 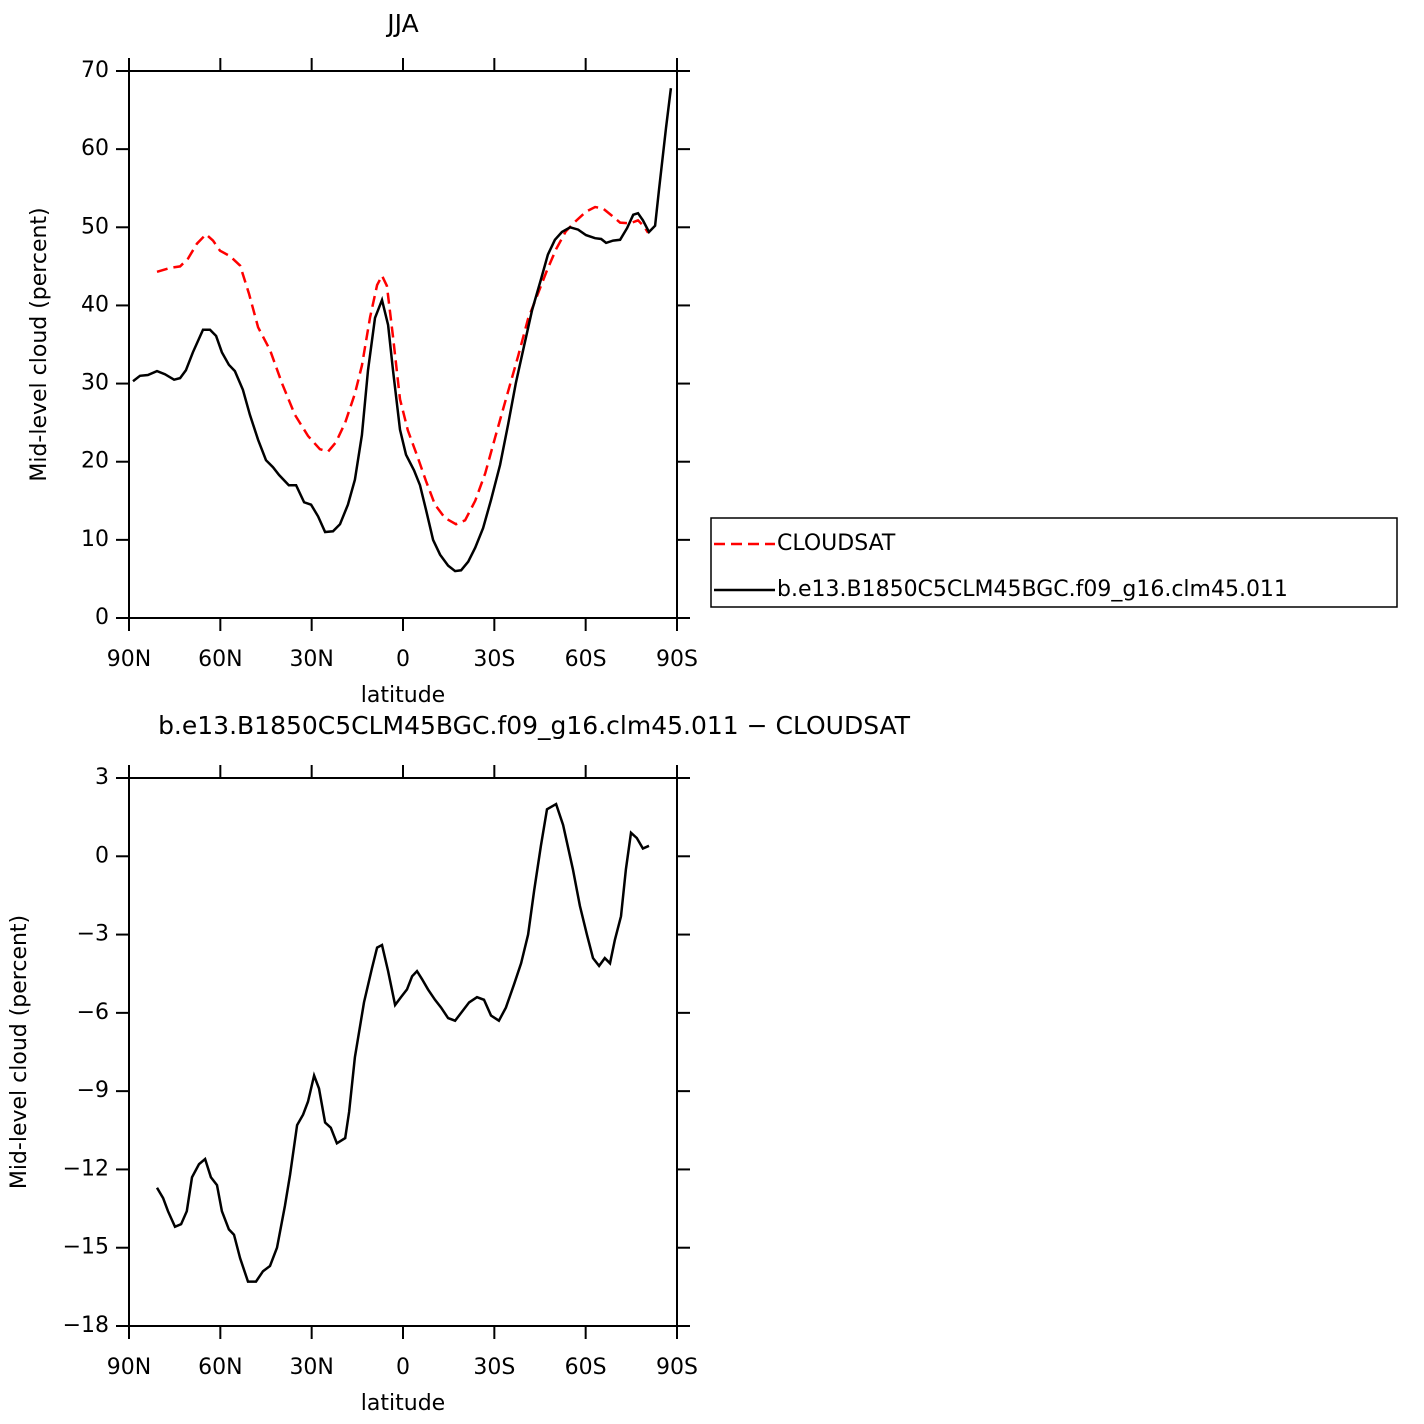 I want to click on y-tick-label: −3, so click(x=93, y=934).